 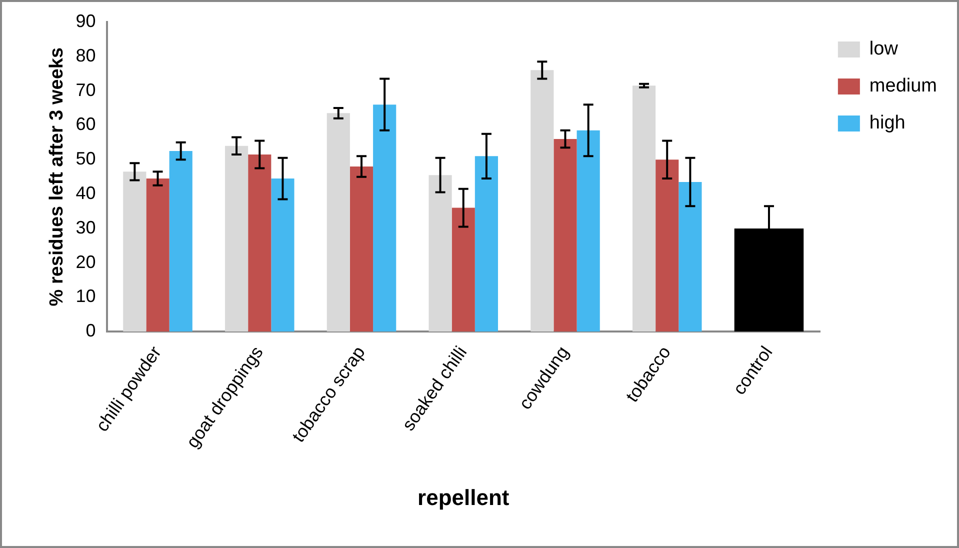 I want to click on legend-label: low, so click(x=883, y=49).